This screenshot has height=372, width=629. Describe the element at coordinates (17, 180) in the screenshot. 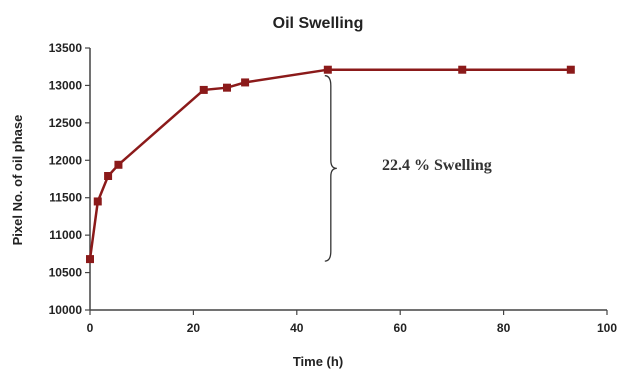

I see `y-axis-title: Pixel No. of oil phase` at that location.